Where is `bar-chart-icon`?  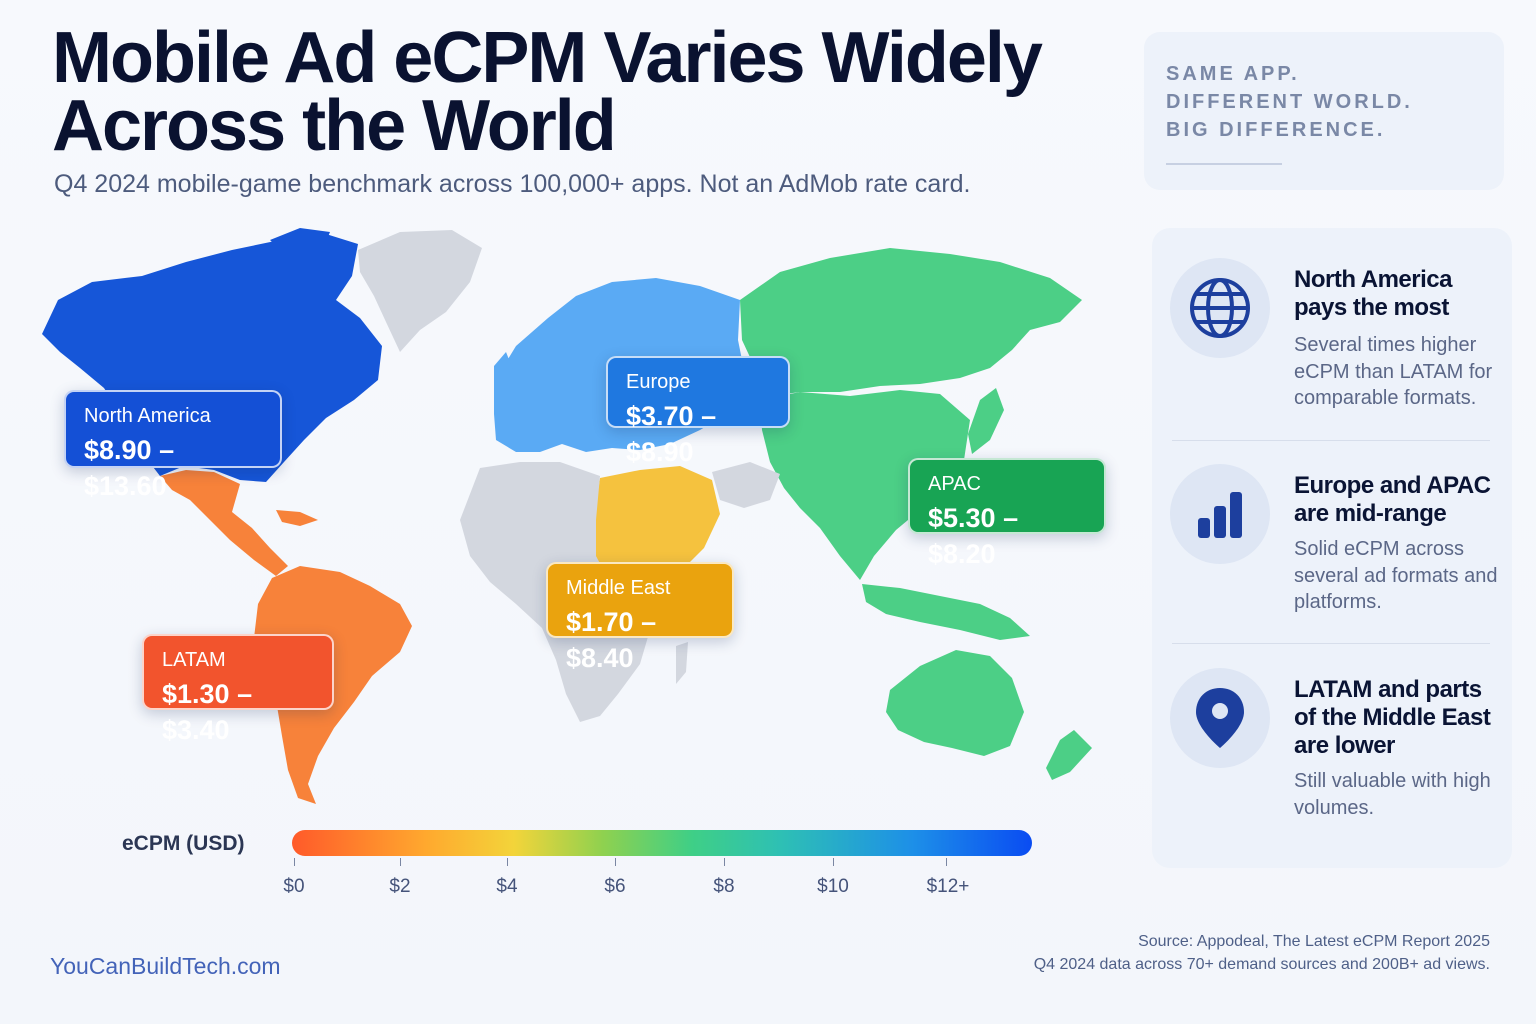 bar-chart-icon is located at coordinates (1220, 514).